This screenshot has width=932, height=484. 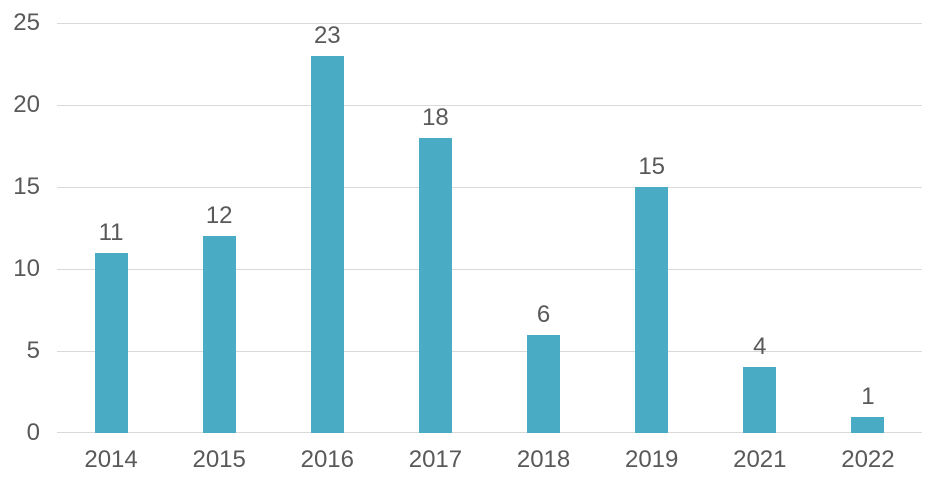 I want to click on bar-2019, so click(x=652, y=310).